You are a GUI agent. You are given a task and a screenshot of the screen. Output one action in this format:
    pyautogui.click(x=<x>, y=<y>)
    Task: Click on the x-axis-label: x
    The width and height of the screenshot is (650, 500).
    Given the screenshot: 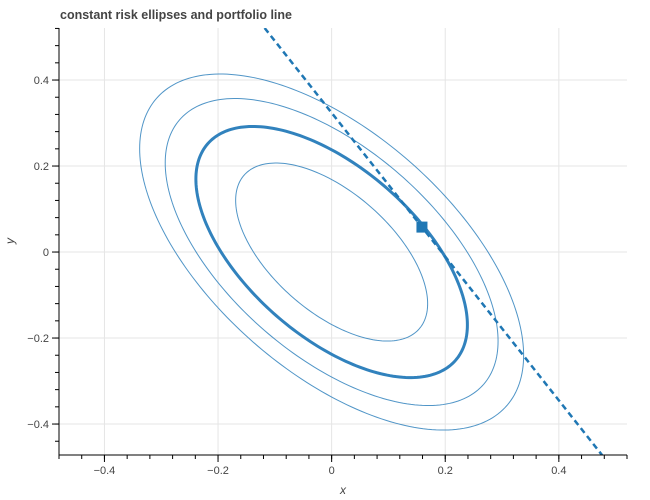 What is the action you would take?
    pyautogui.click(x=343, y=490)
    